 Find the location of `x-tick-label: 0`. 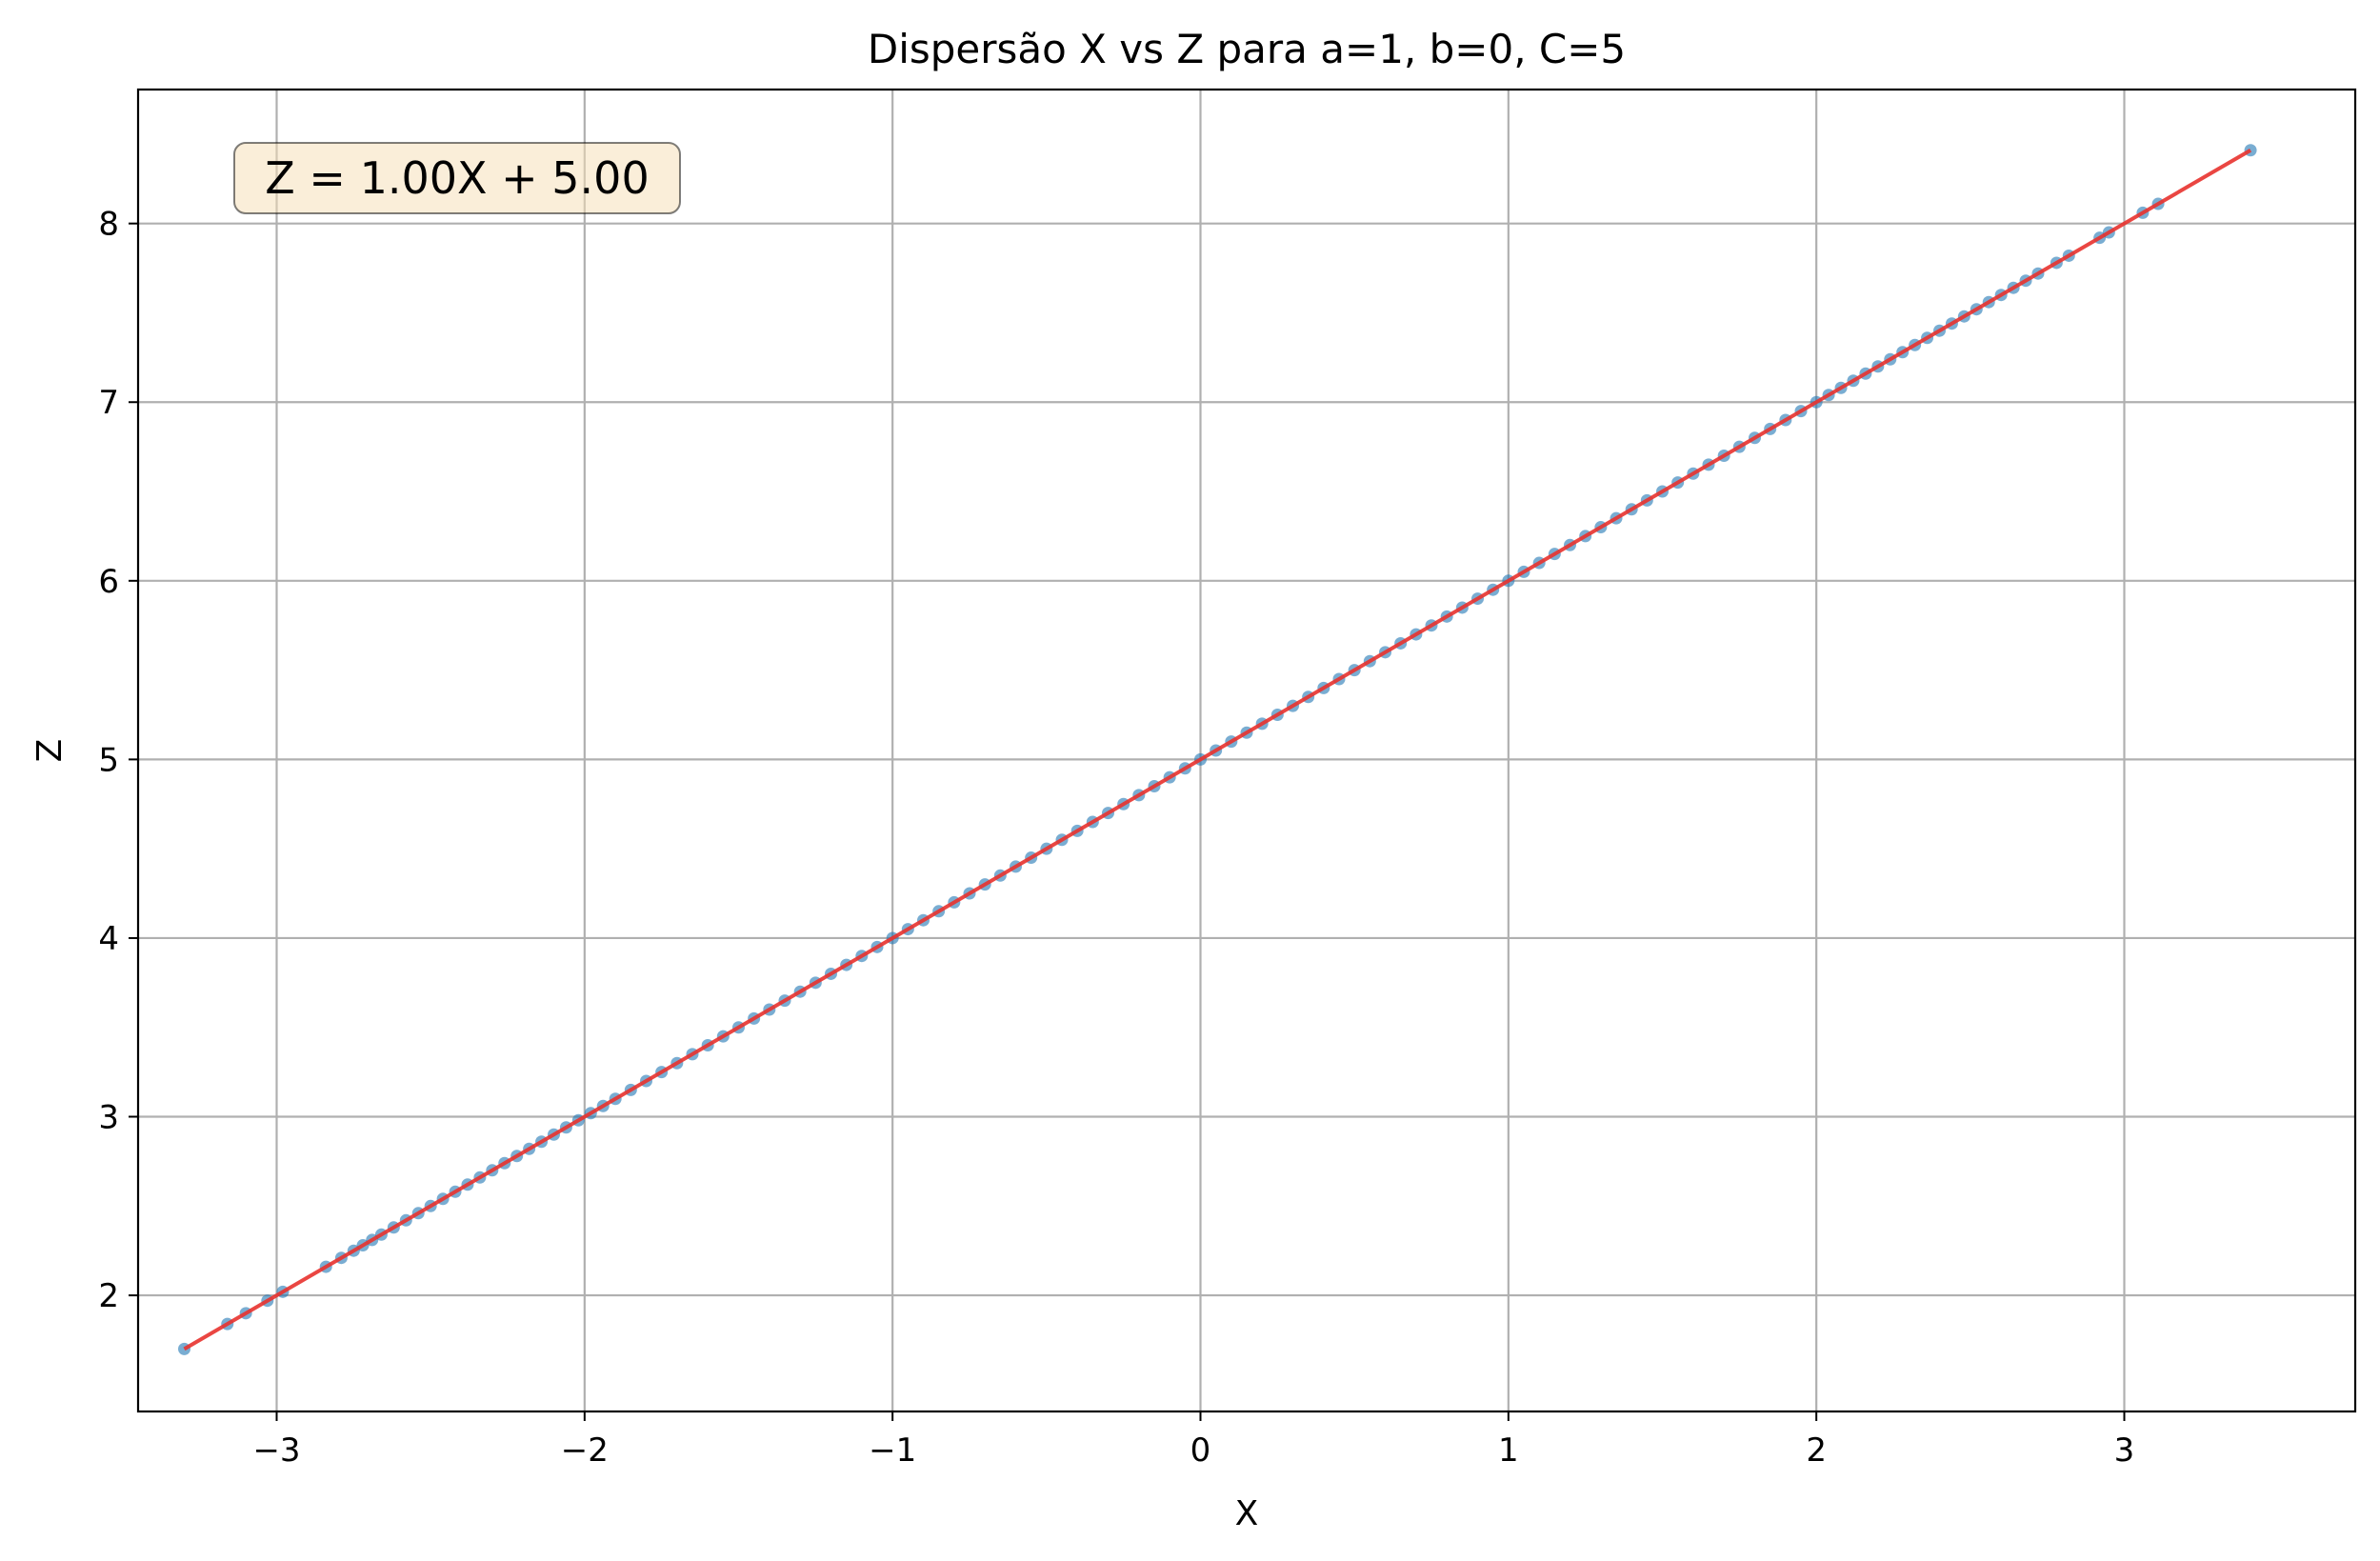

x-tick-label: 0 is located at coordinates (1200, 1450).